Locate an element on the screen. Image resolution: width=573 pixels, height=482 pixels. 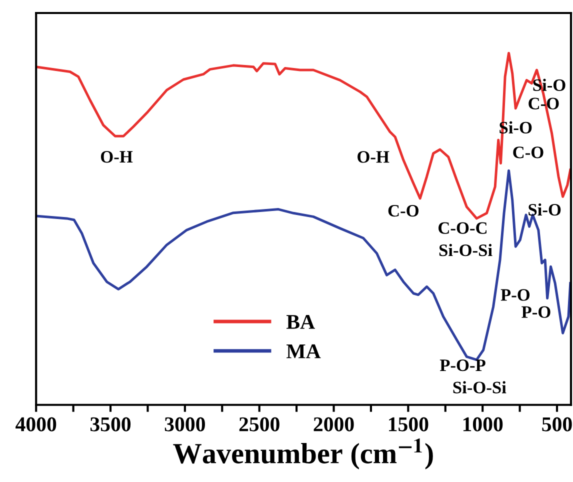
x-tick-label: 1500 is located at coordinates (408, 424).